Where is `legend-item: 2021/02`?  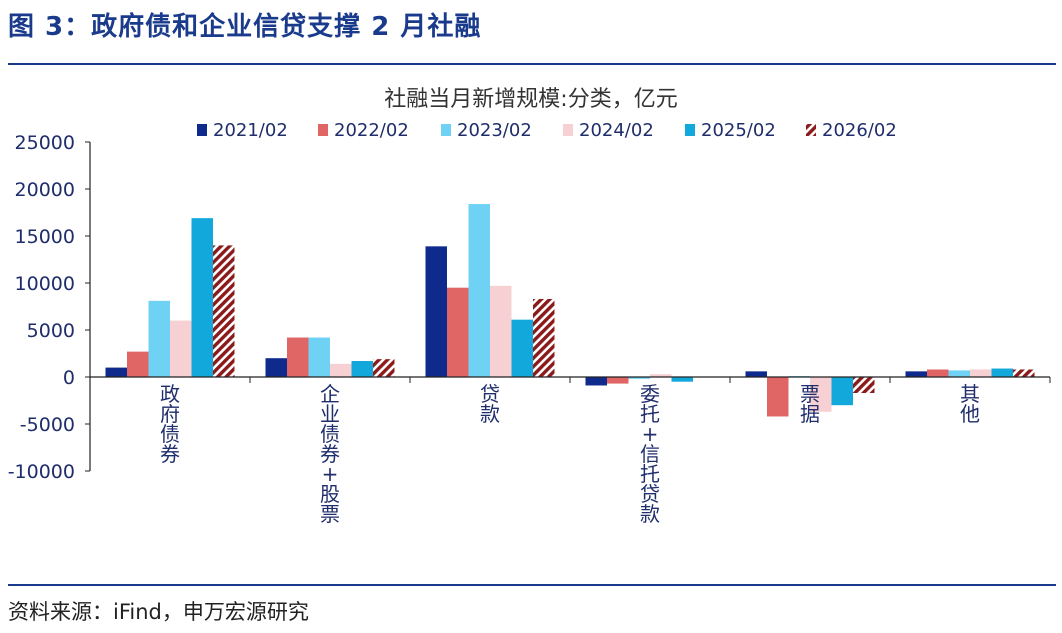 legend-item: 2021/02 is located at coordinates (242, 130).